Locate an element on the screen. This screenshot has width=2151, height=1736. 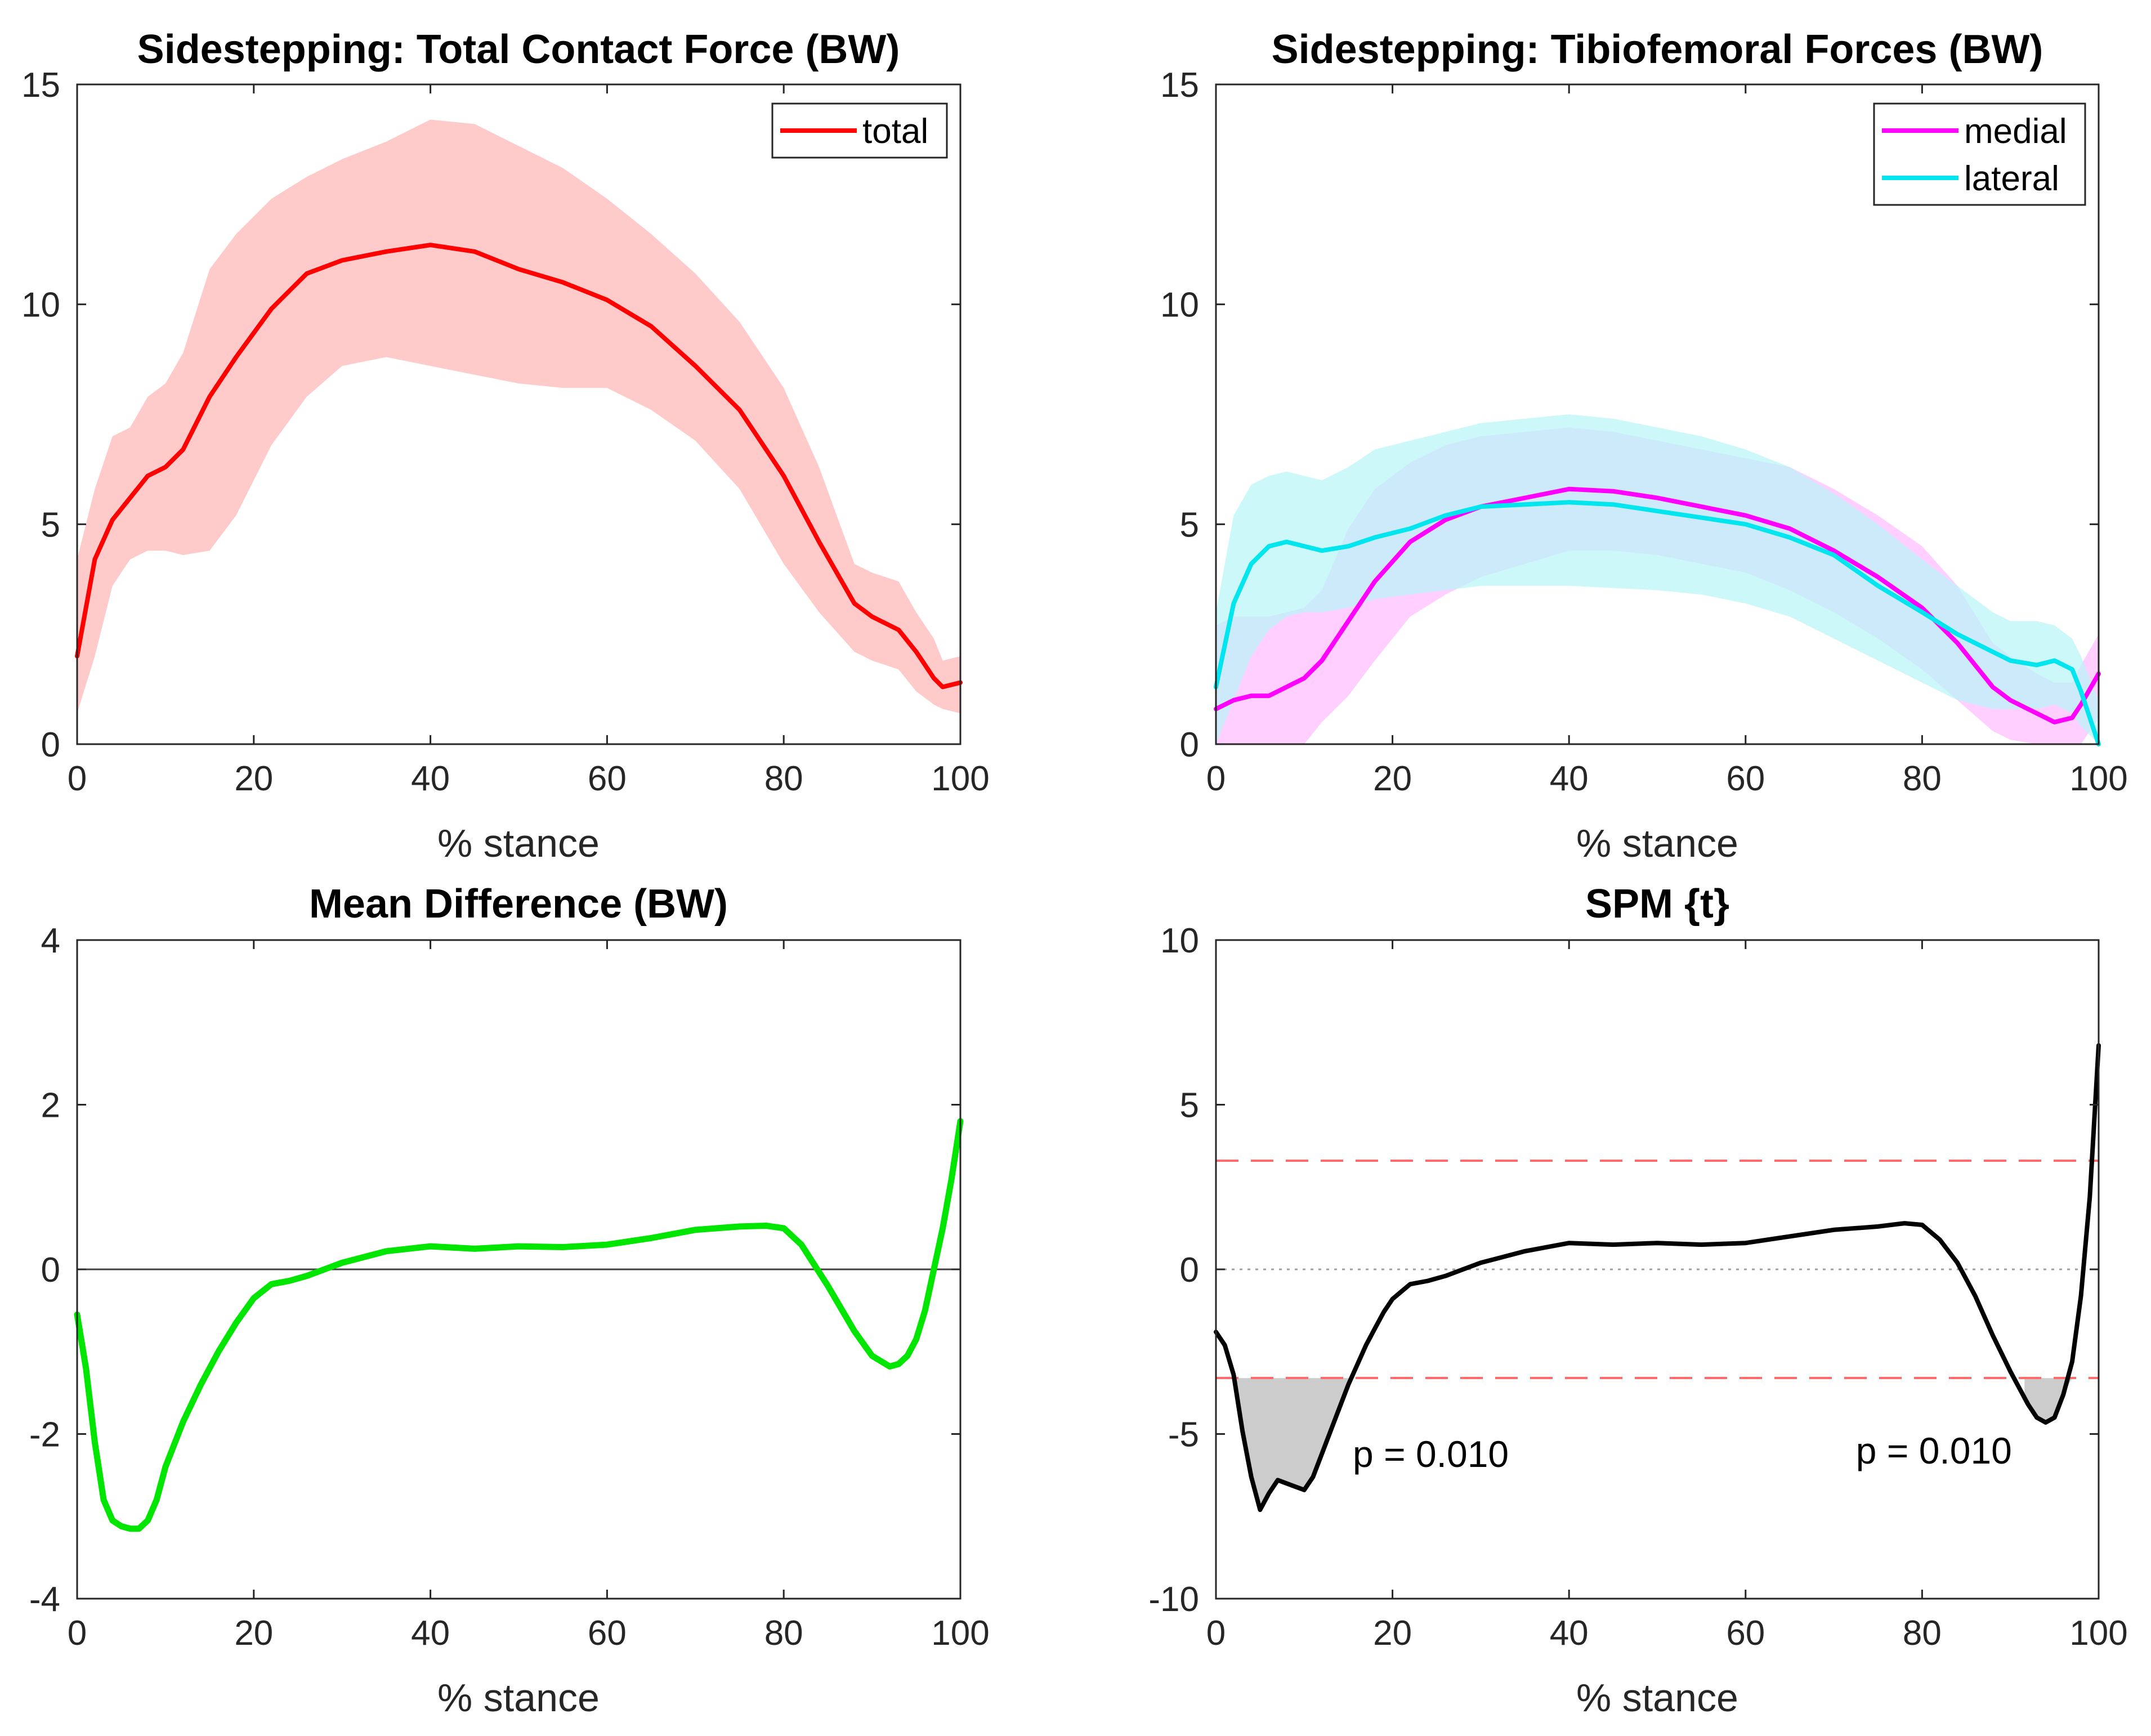
y-tick-label: 2 is located at coordinates (50, 1105).